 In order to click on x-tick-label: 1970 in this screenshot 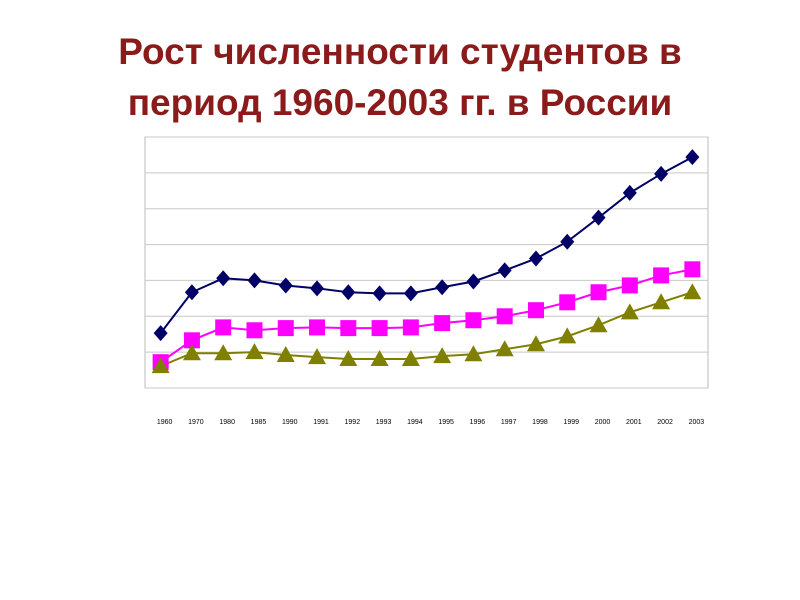, I will do `click(196, 422)`.